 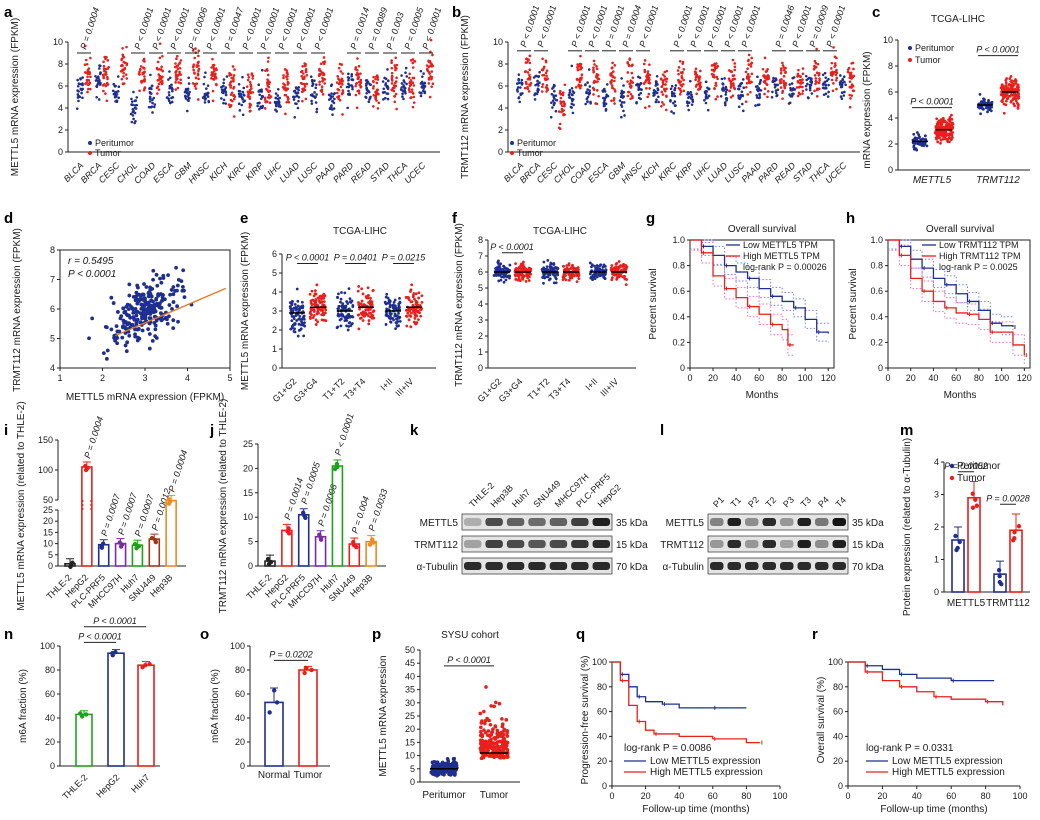 What do you see at coordinates (888, 40) in the screenshot?
I see `panel-c-y-tick: 10` at bounding box center [888, 40].